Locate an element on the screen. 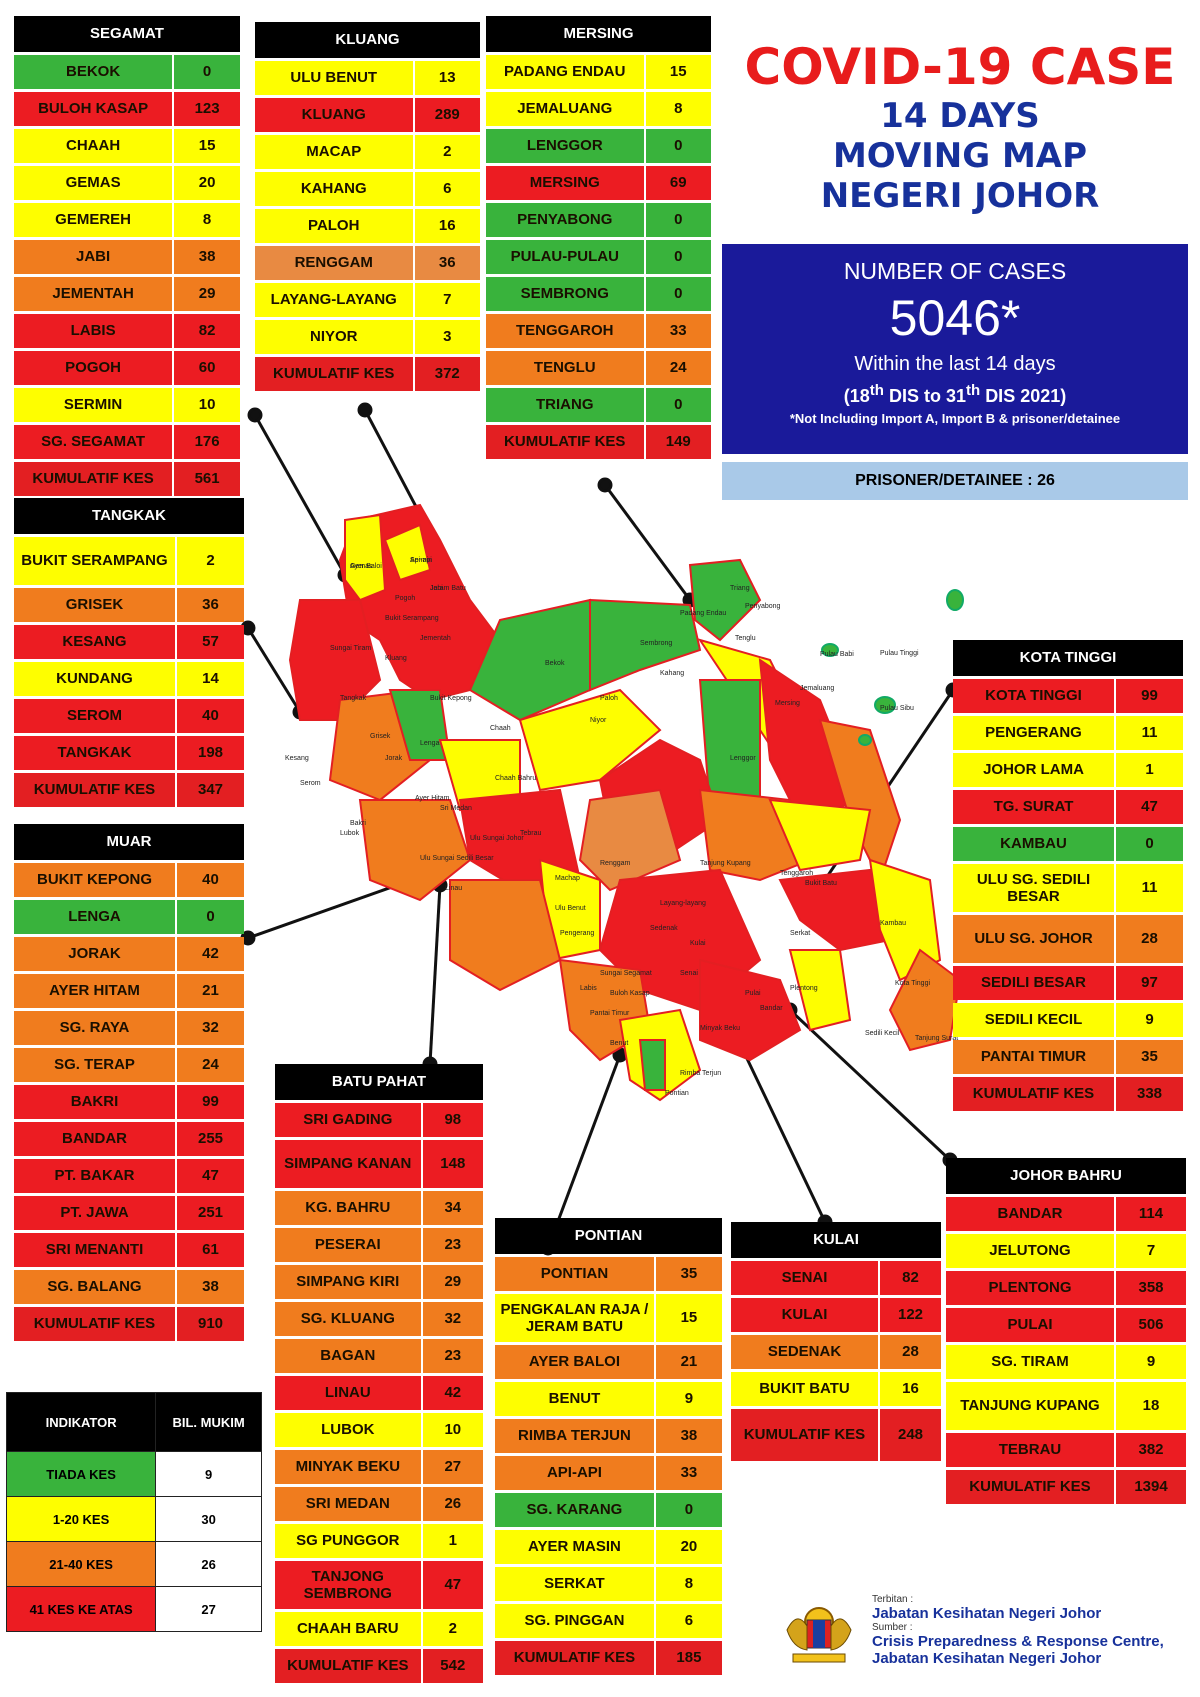 This screenshot has width=1200, height=1697. mukim-name: CHAAH BARU is located at coordinates (348, 1629).